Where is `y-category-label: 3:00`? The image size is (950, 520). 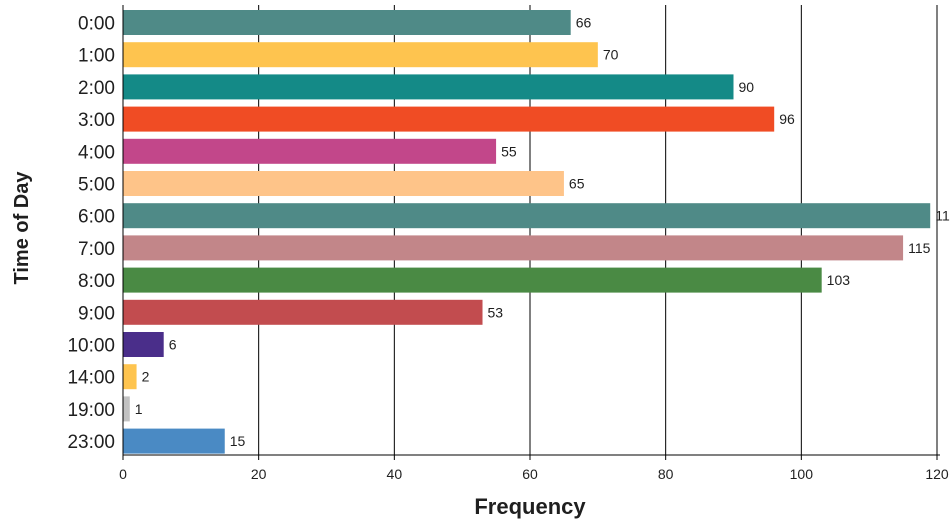
y-category-label: 3:00 is located at coordinates (96, 120).